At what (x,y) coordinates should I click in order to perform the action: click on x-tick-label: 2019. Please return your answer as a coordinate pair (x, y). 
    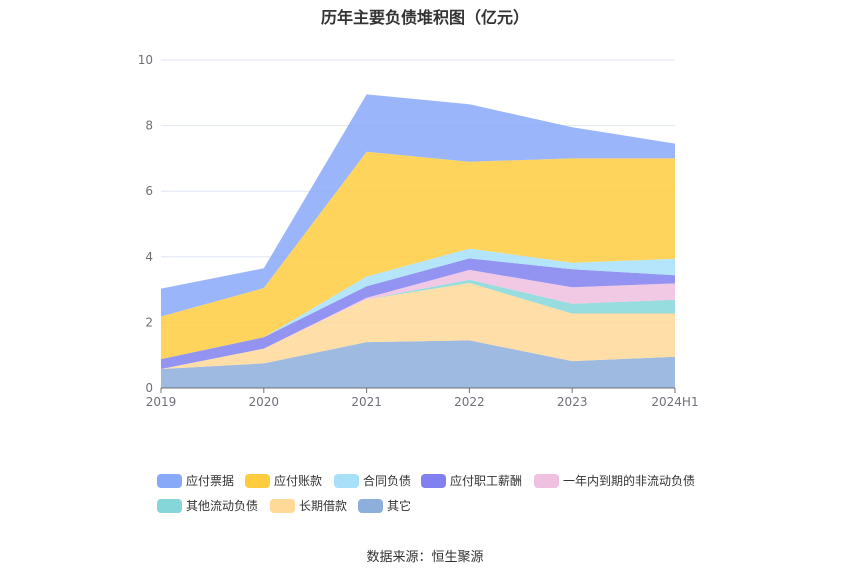
    Looking at the image, I should click on (161, 402).